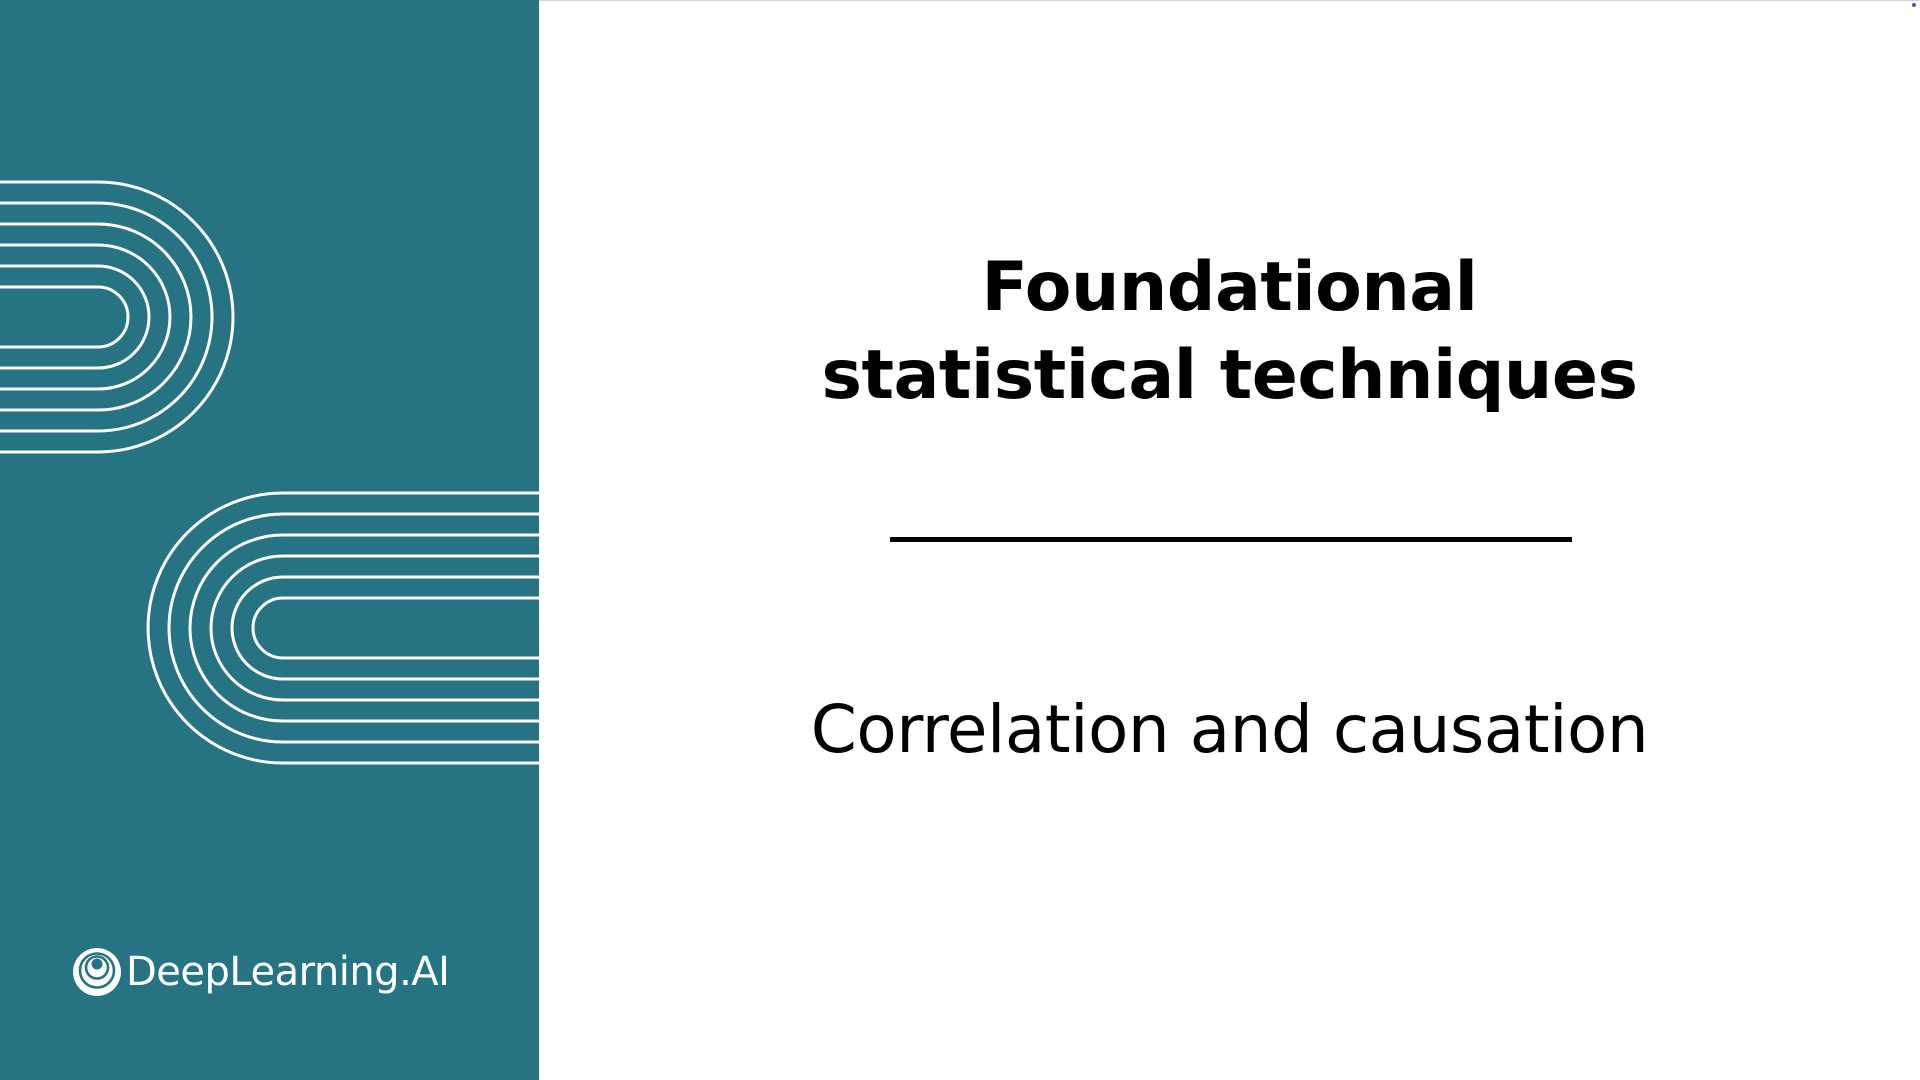  What do you see at coordinates (288, 972) in the screenshot?
I see `logo-text: DeepLearning.AI` at bounding box center [288, 972].